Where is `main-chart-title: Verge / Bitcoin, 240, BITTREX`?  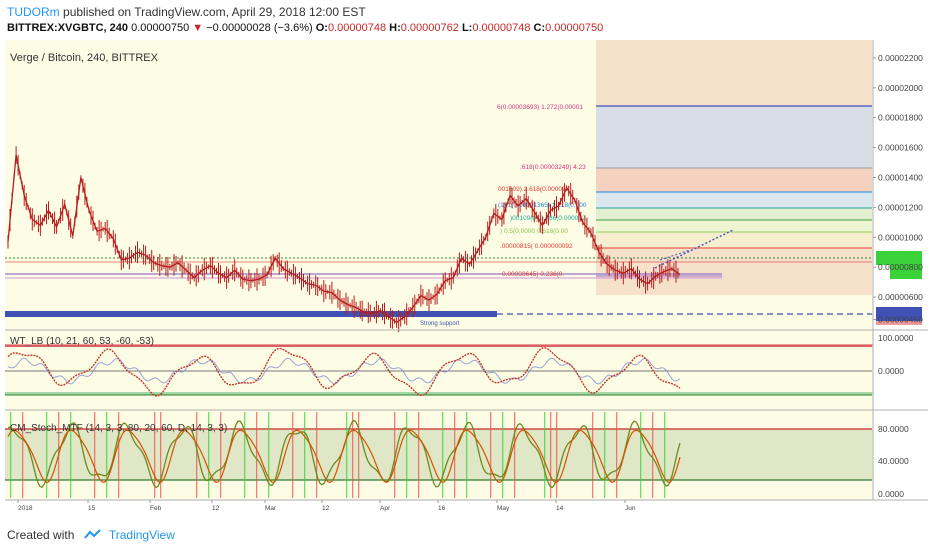
main-chart-title: Verge / Bitcoin, 240, BITTREX is located at coordinates (84, 58).